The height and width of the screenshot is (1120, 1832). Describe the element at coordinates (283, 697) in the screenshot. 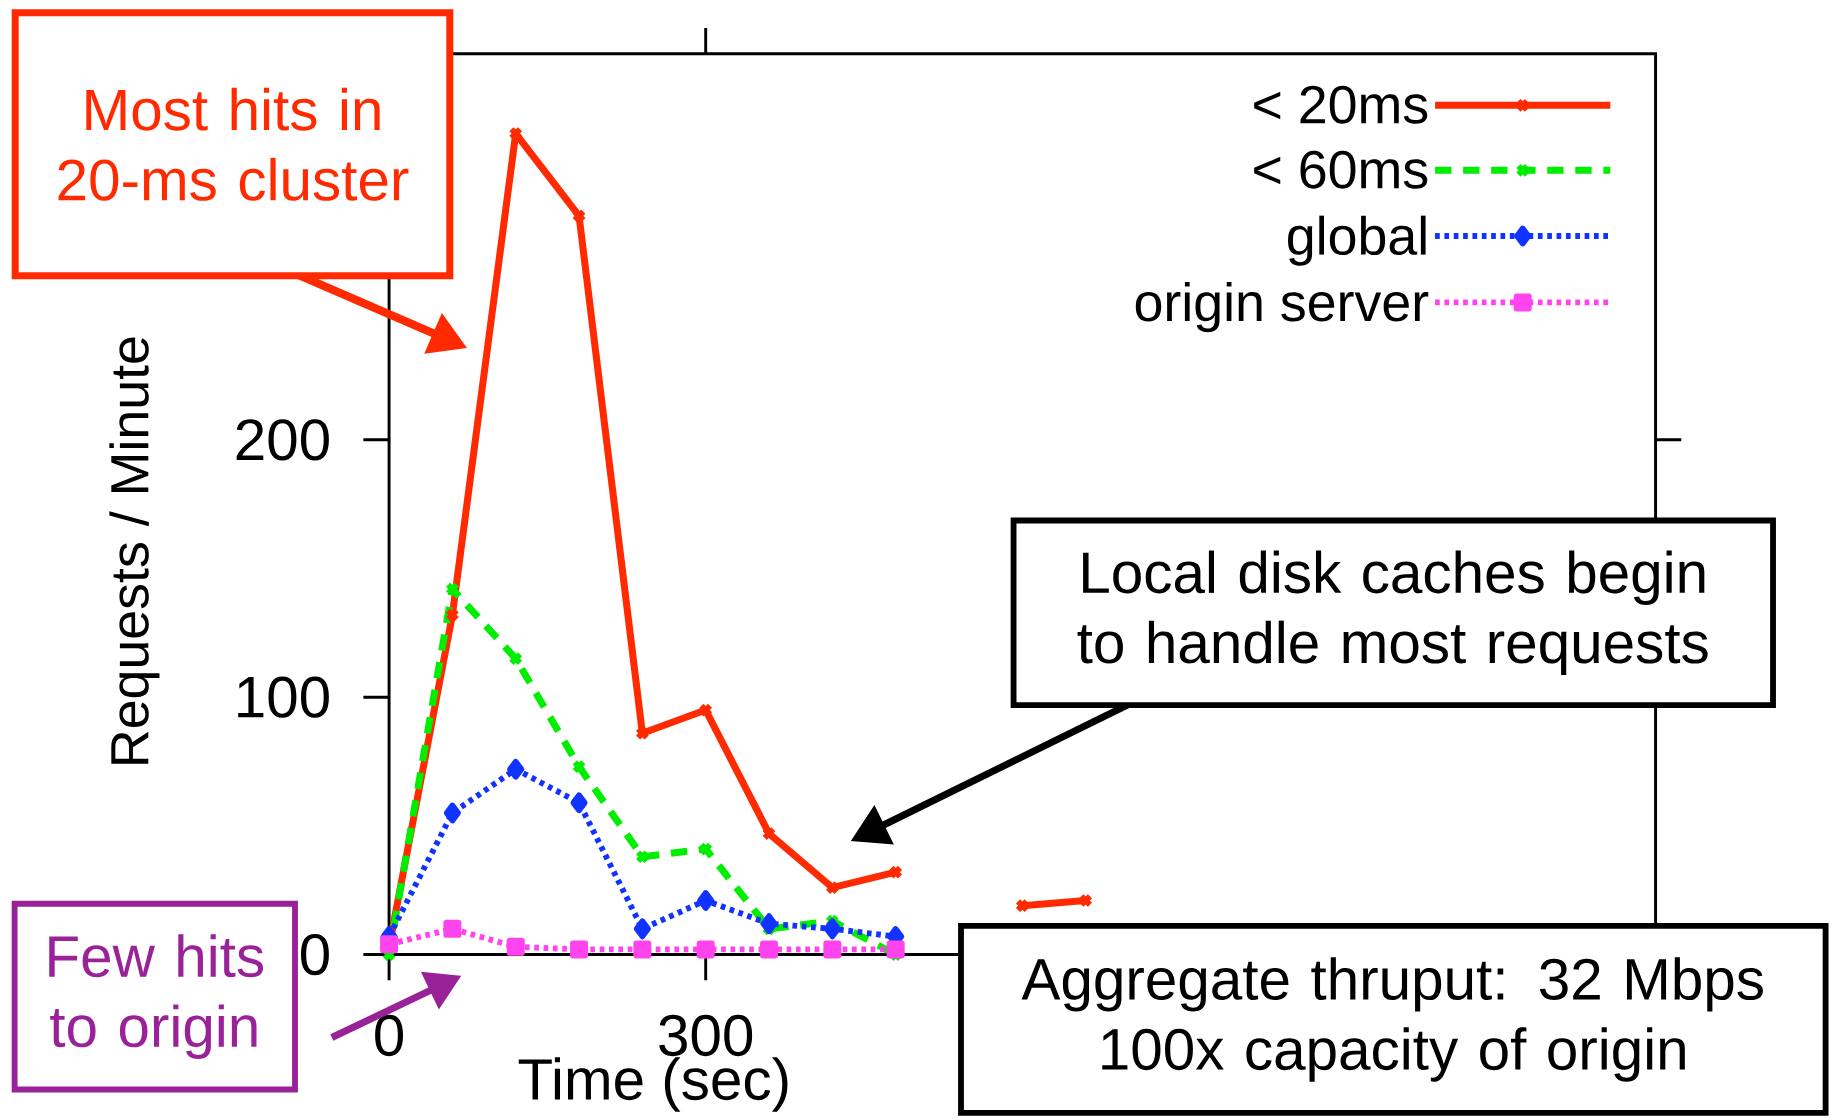

I see `y-tick-label: 100` at that location.